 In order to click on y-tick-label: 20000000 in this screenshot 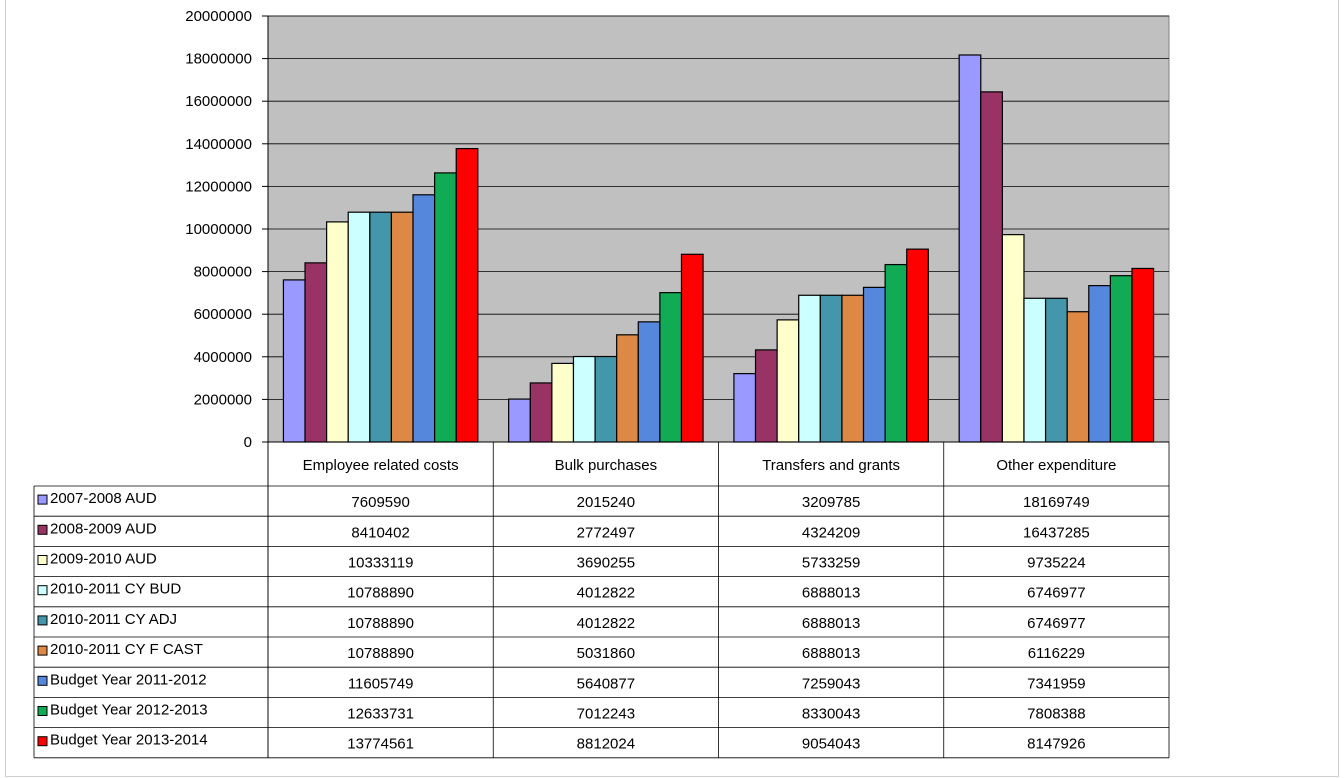, I will do `click(218, 16)`.